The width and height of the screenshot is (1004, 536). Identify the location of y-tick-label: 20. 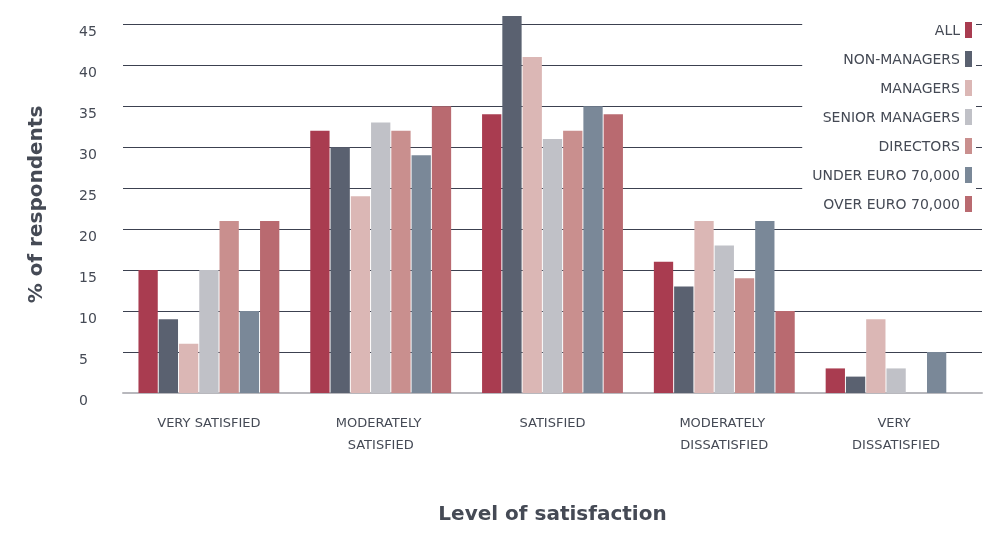
(88, 236).